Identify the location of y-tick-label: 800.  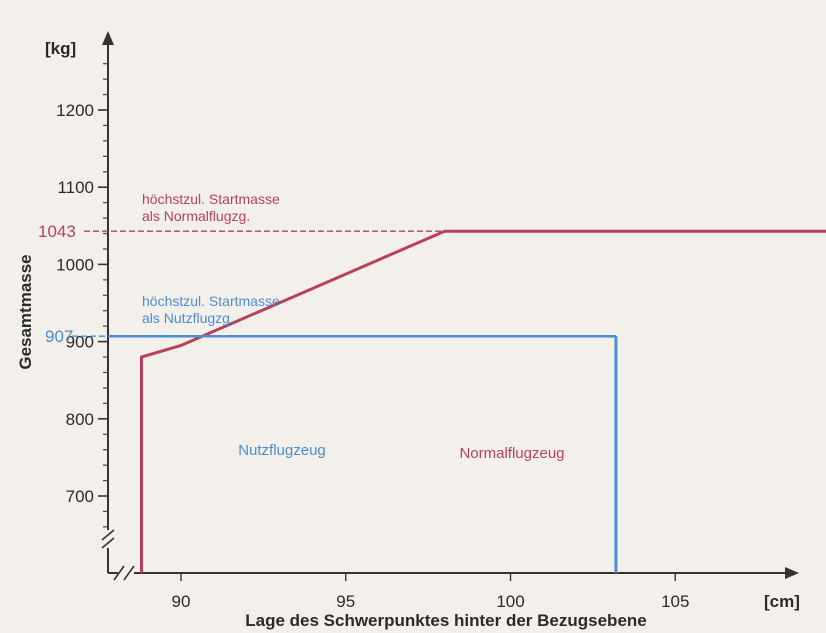
(80, 419).